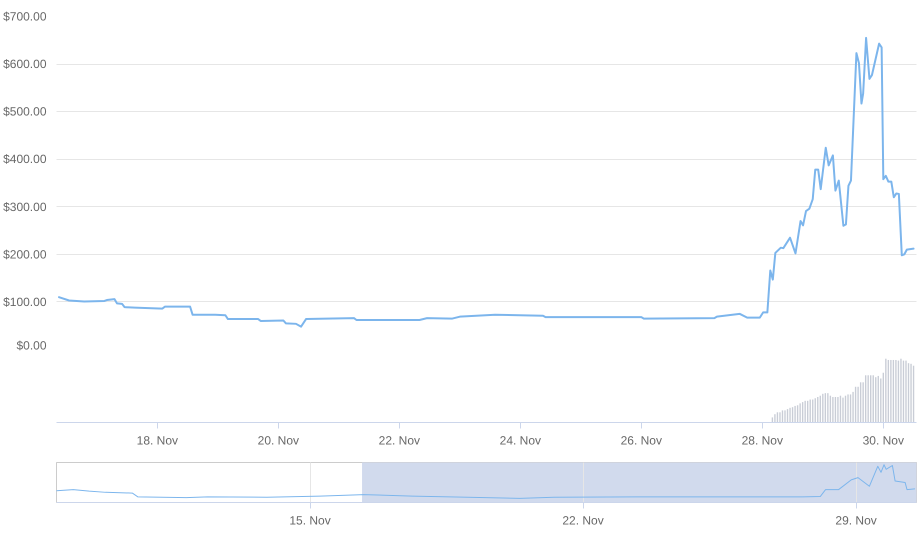  I want to click on y-tick-label: $400.00, so click(25, 159).